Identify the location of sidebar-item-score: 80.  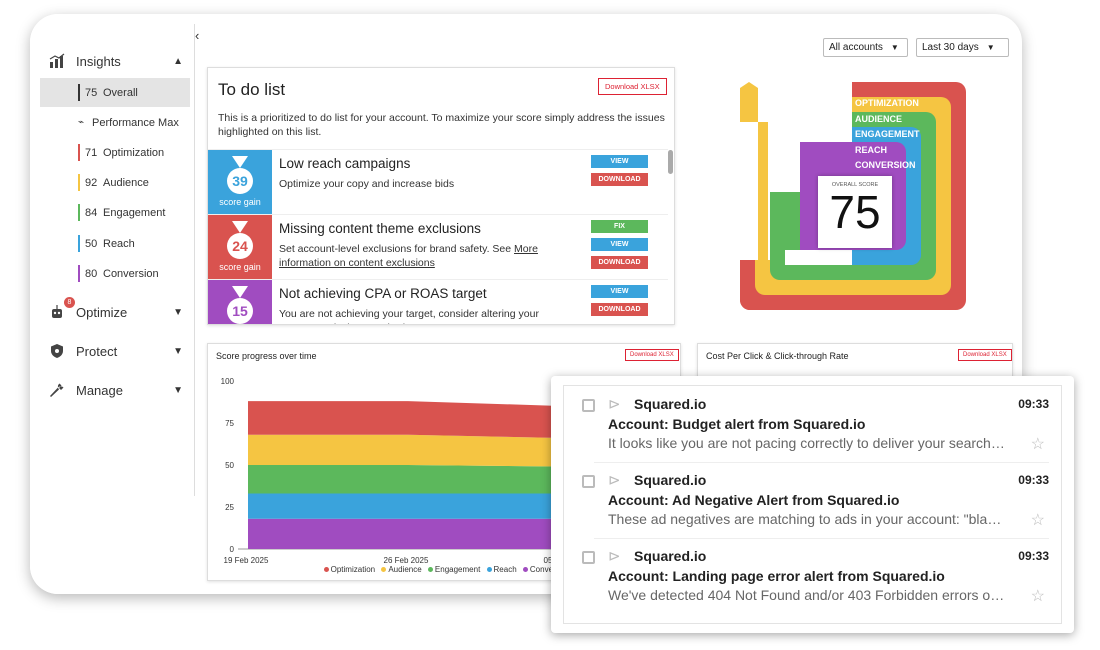
(91, 273).